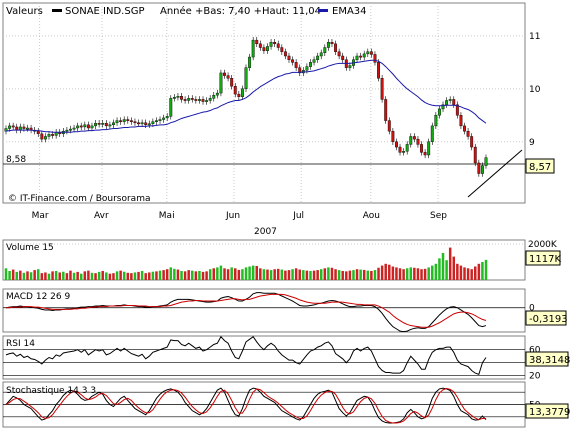 This screenshot has width=570, height=433. I want to click on macd-title: MACD 12 26 9, so click(38, 297).